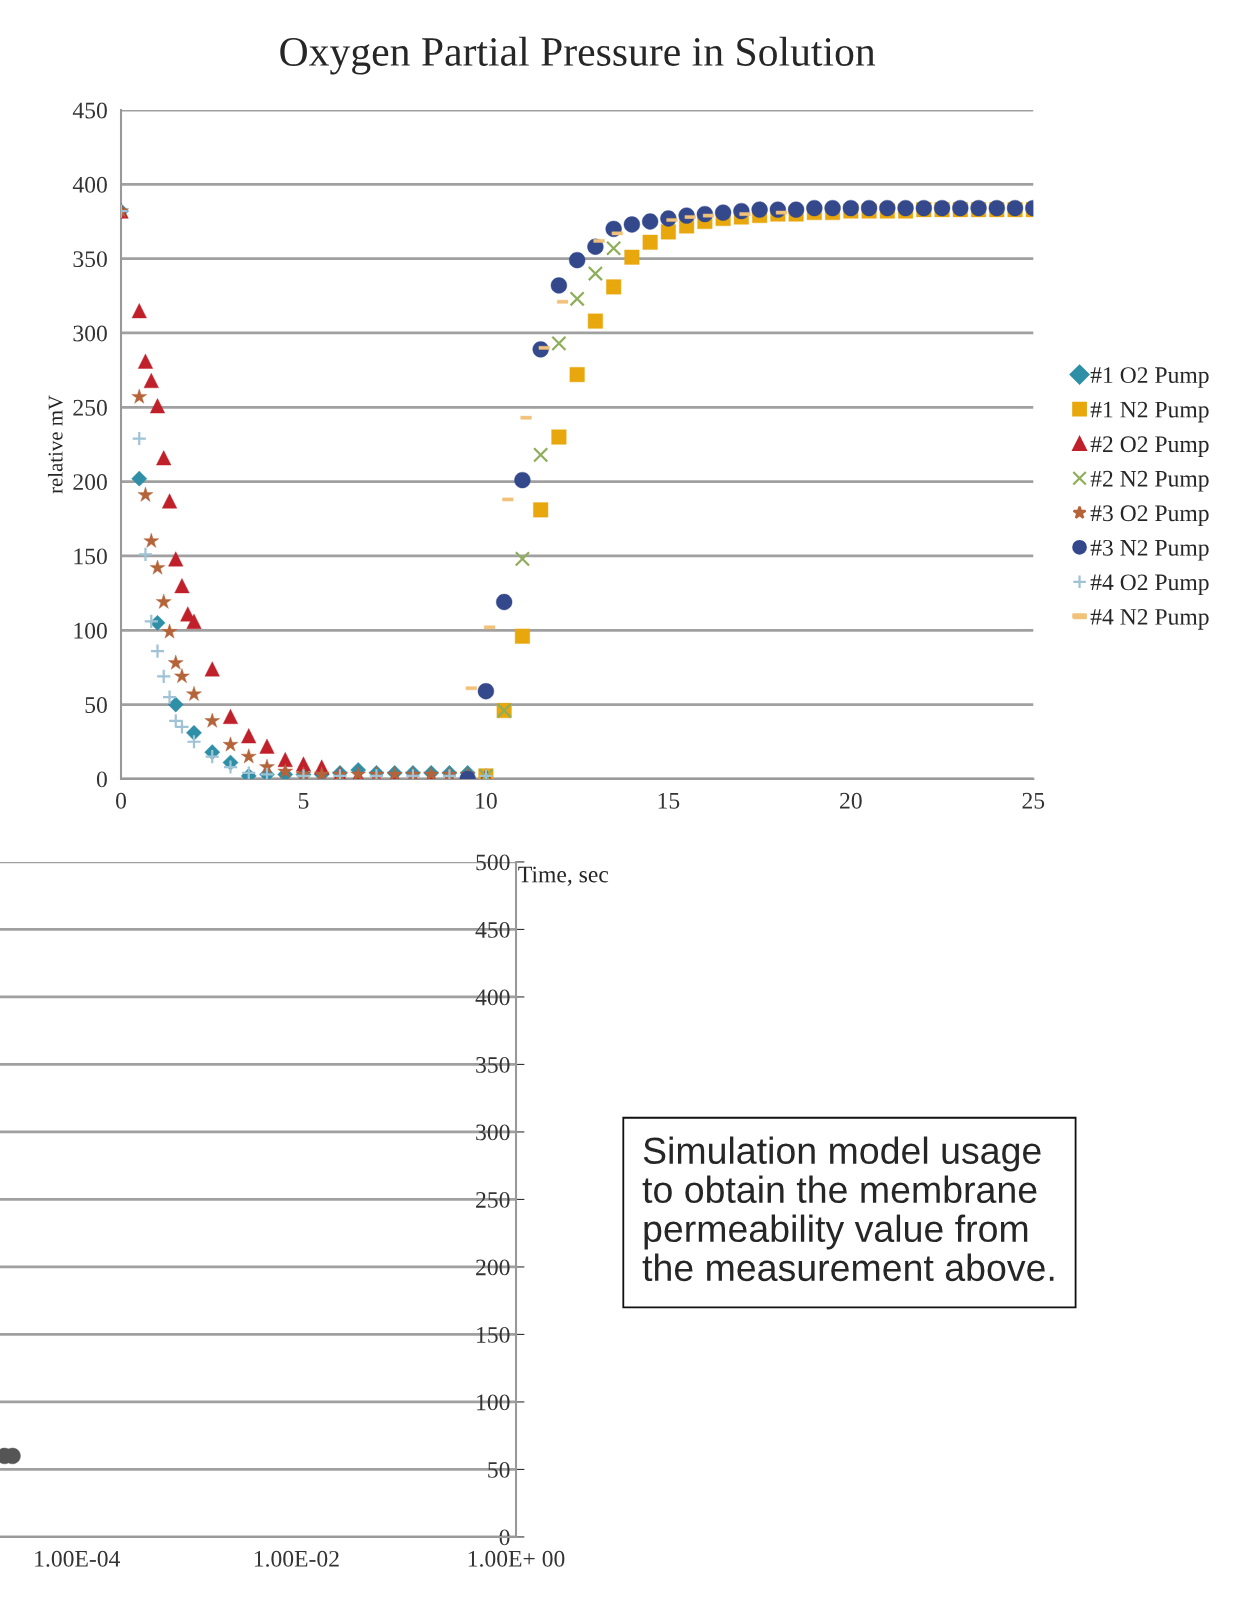 This screenshot has height=1606, width=1254. What do you see at coordinates (101, 779) in the screenshot?
I see `y-tick-label: 0` at bounding box center [101, 779].